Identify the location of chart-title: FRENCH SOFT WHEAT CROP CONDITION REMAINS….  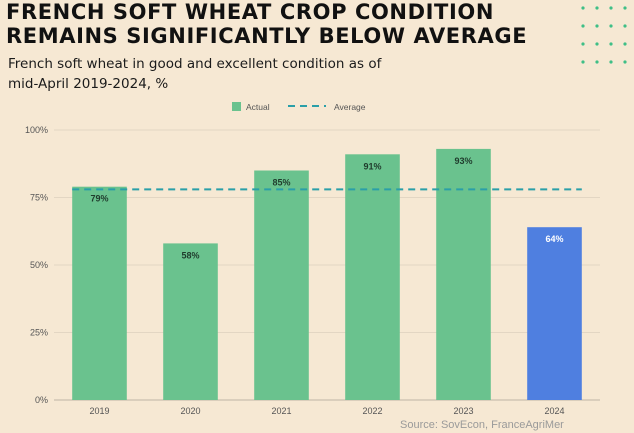
(286, 24).